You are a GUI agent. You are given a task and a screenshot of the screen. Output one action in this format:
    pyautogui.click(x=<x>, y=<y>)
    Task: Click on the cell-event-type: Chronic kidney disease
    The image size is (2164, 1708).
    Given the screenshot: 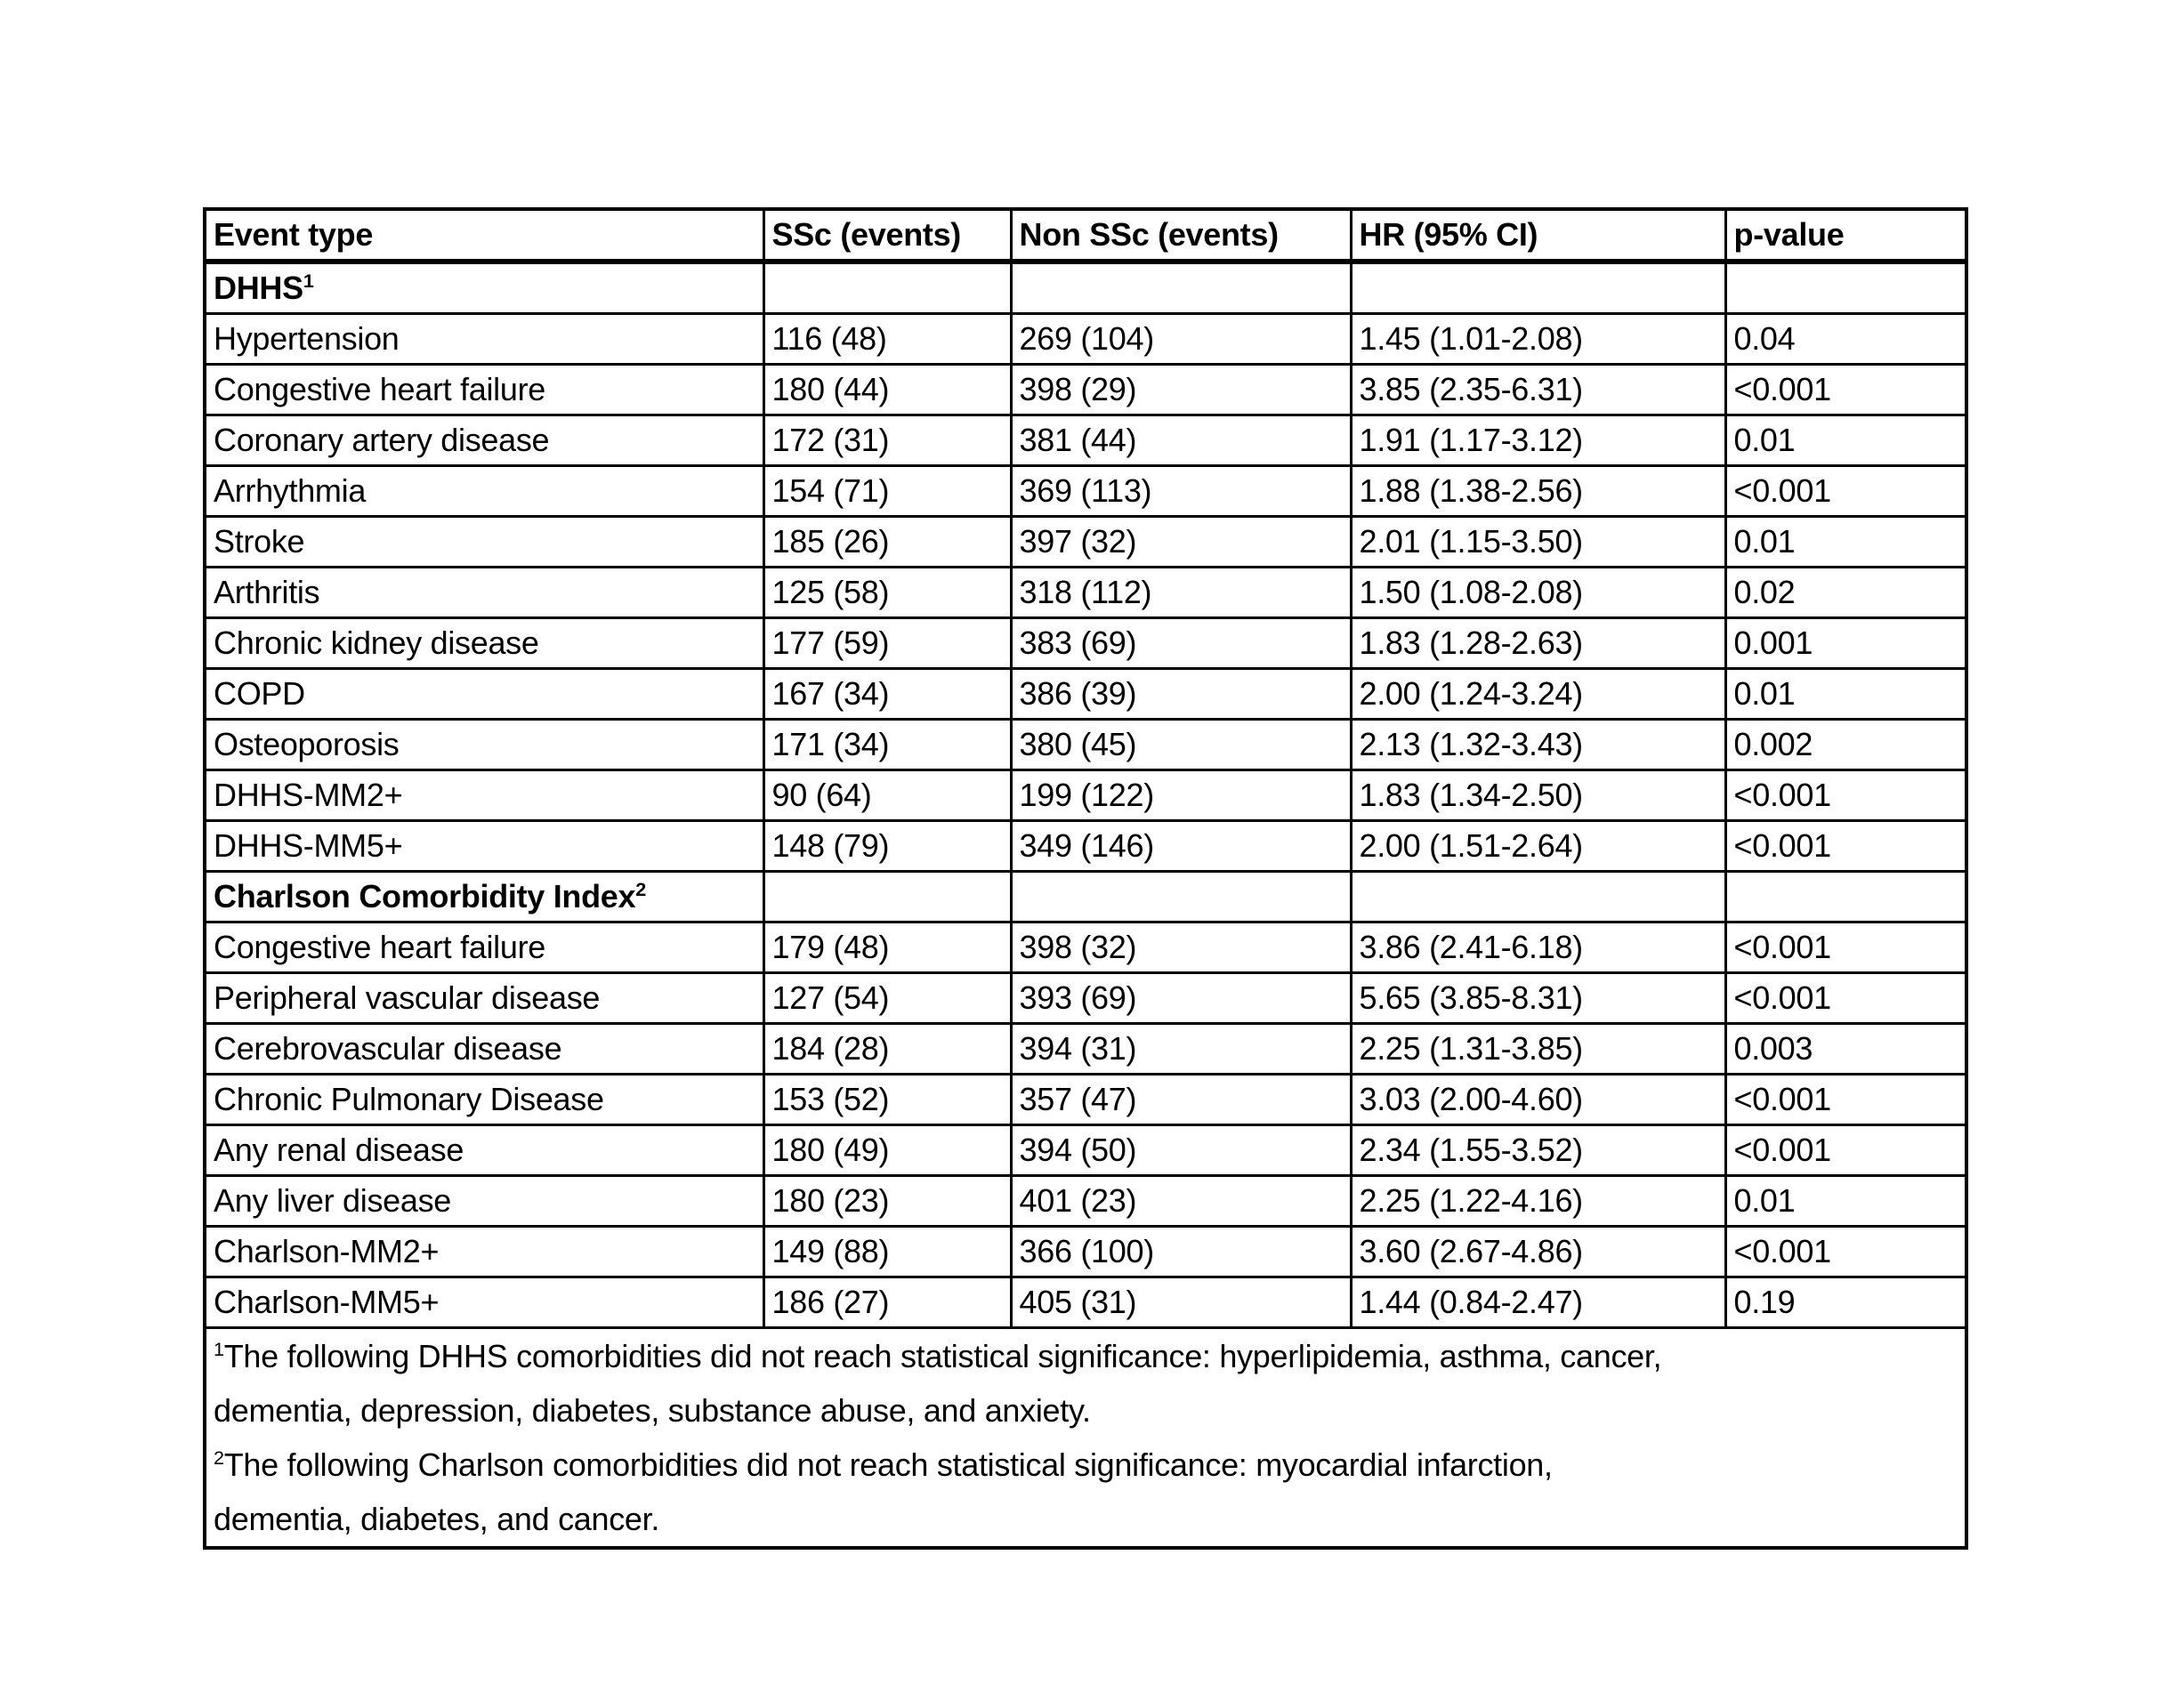 What is the action you would take?
    pyautogui.click(x=484, y=643)
    